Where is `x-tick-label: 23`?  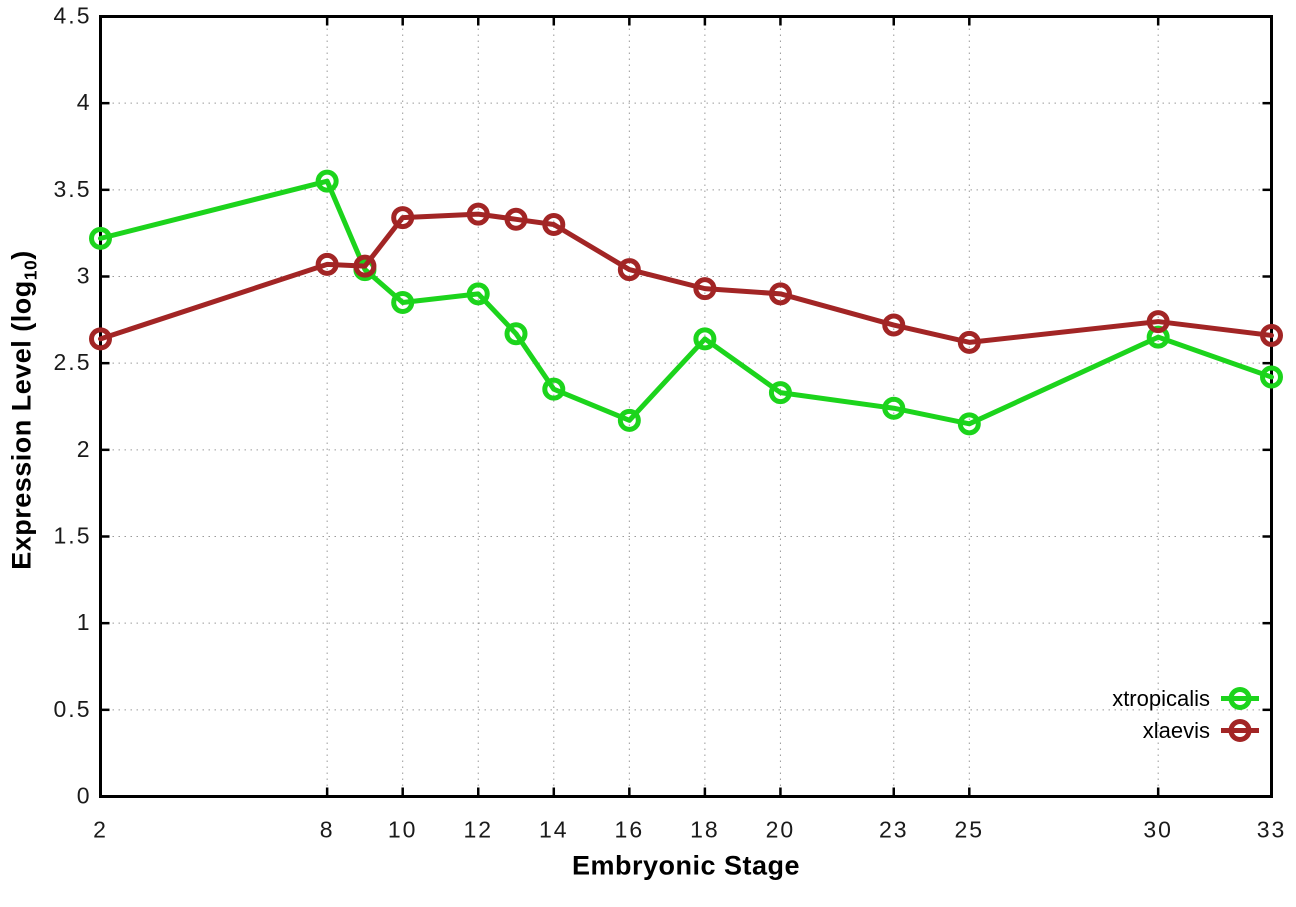 x-tick-label: 23 is located at coordinates (894, 829).